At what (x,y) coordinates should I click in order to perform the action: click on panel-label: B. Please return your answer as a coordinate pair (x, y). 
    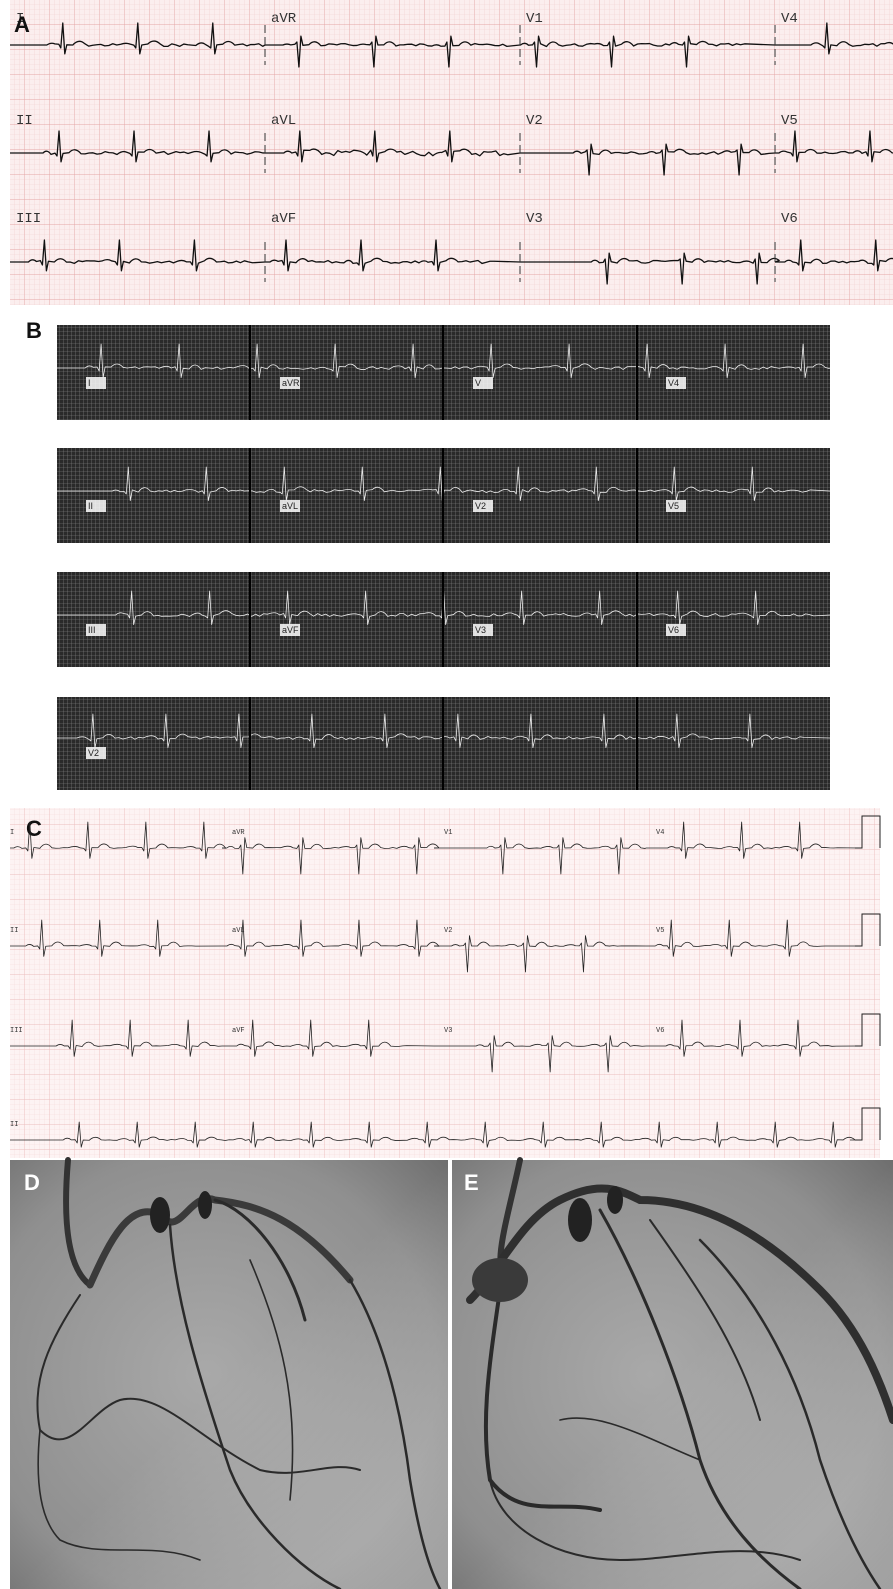
    Looking at the image, I should click on (34, 330).